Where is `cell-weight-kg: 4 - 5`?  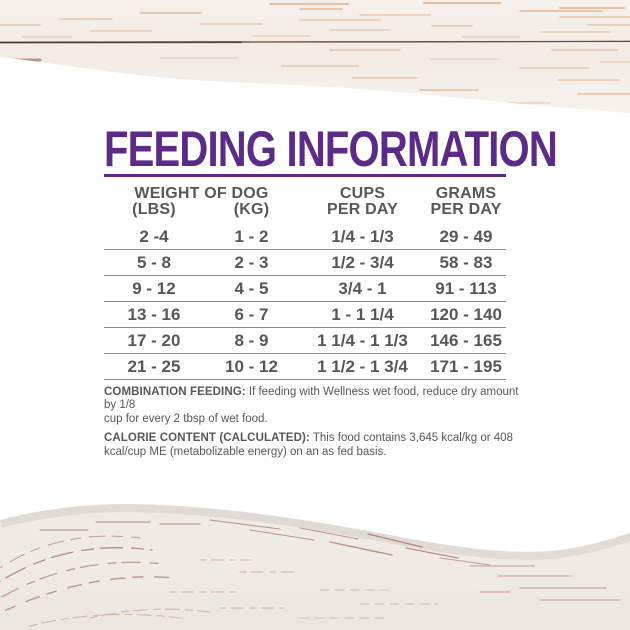
cell-weight-kg: 4 - 5 is located at coordinates (251, 288).